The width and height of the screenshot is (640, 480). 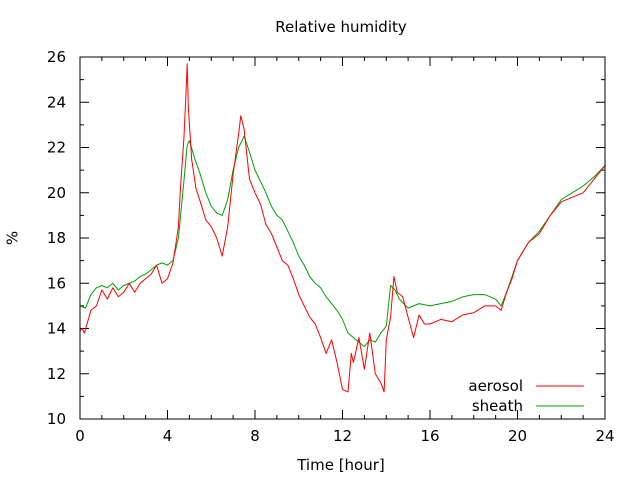 What do you see at coordinates (56, 148) in the screenshot?
I see `y-tick-label: 22` at bounding box center [56, 148].